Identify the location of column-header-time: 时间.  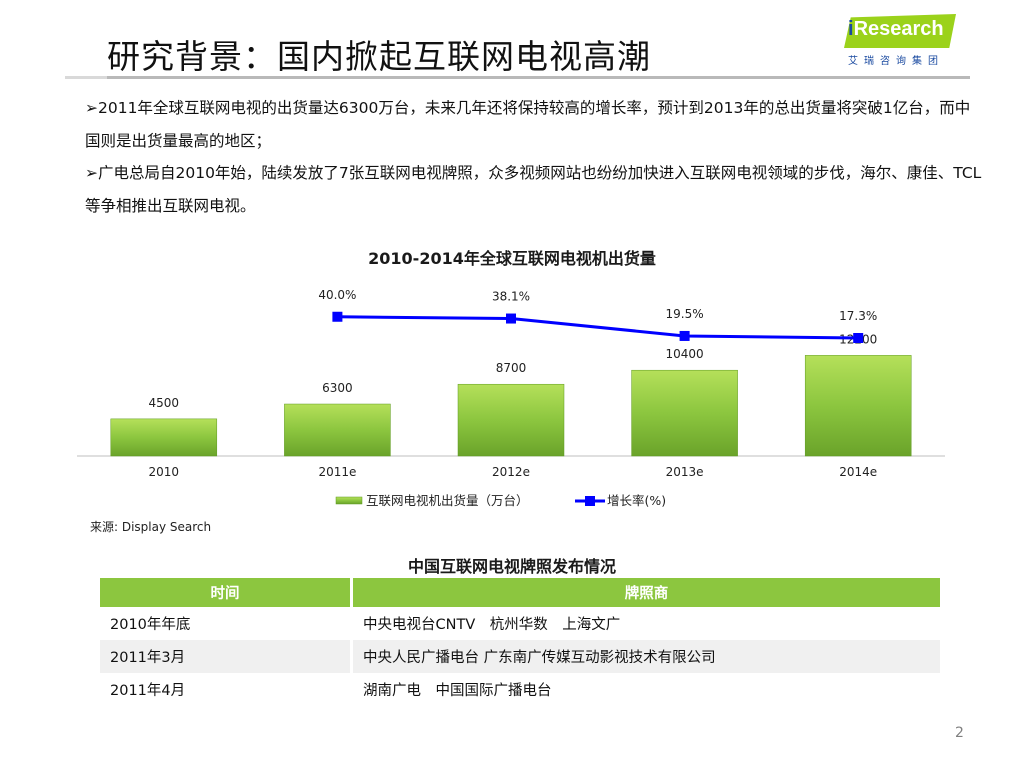
(226, 592).